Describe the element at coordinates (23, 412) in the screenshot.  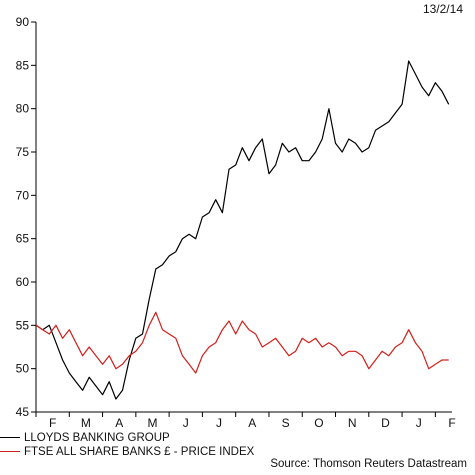
I see `y-tick-label: 45` at that location.